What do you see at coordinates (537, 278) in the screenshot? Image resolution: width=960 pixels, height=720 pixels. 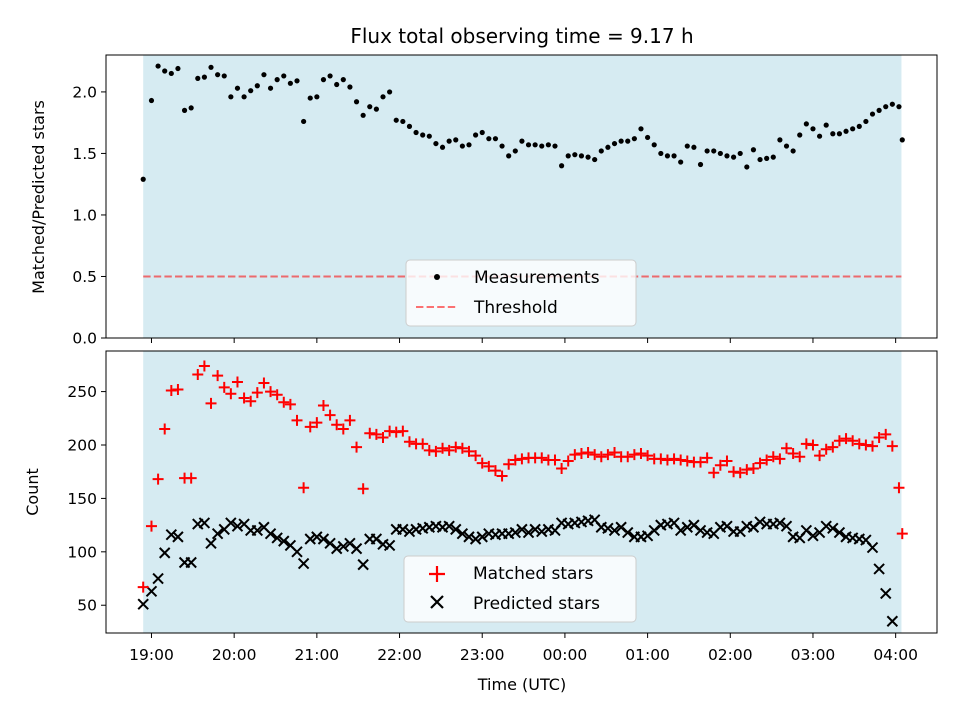 I see `legend-measurements-label: Measurements` at bounding box center [537, 278].